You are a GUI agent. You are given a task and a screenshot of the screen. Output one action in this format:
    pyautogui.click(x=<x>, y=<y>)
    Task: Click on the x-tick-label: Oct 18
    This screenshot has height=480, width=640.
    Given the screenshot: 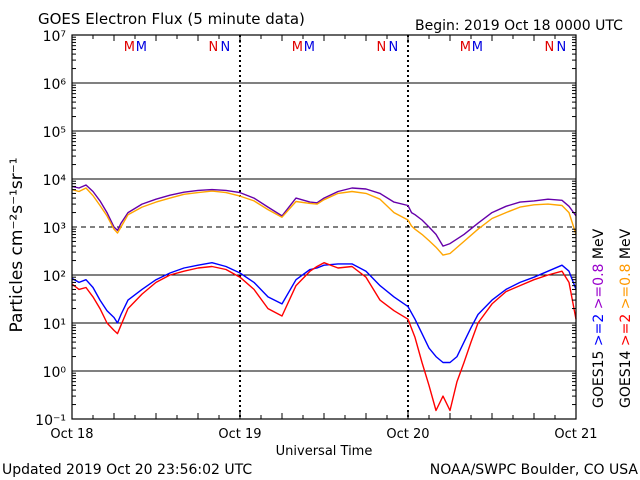 What is the action you would take?
    pyautogui.click(x=71, y=434)
    